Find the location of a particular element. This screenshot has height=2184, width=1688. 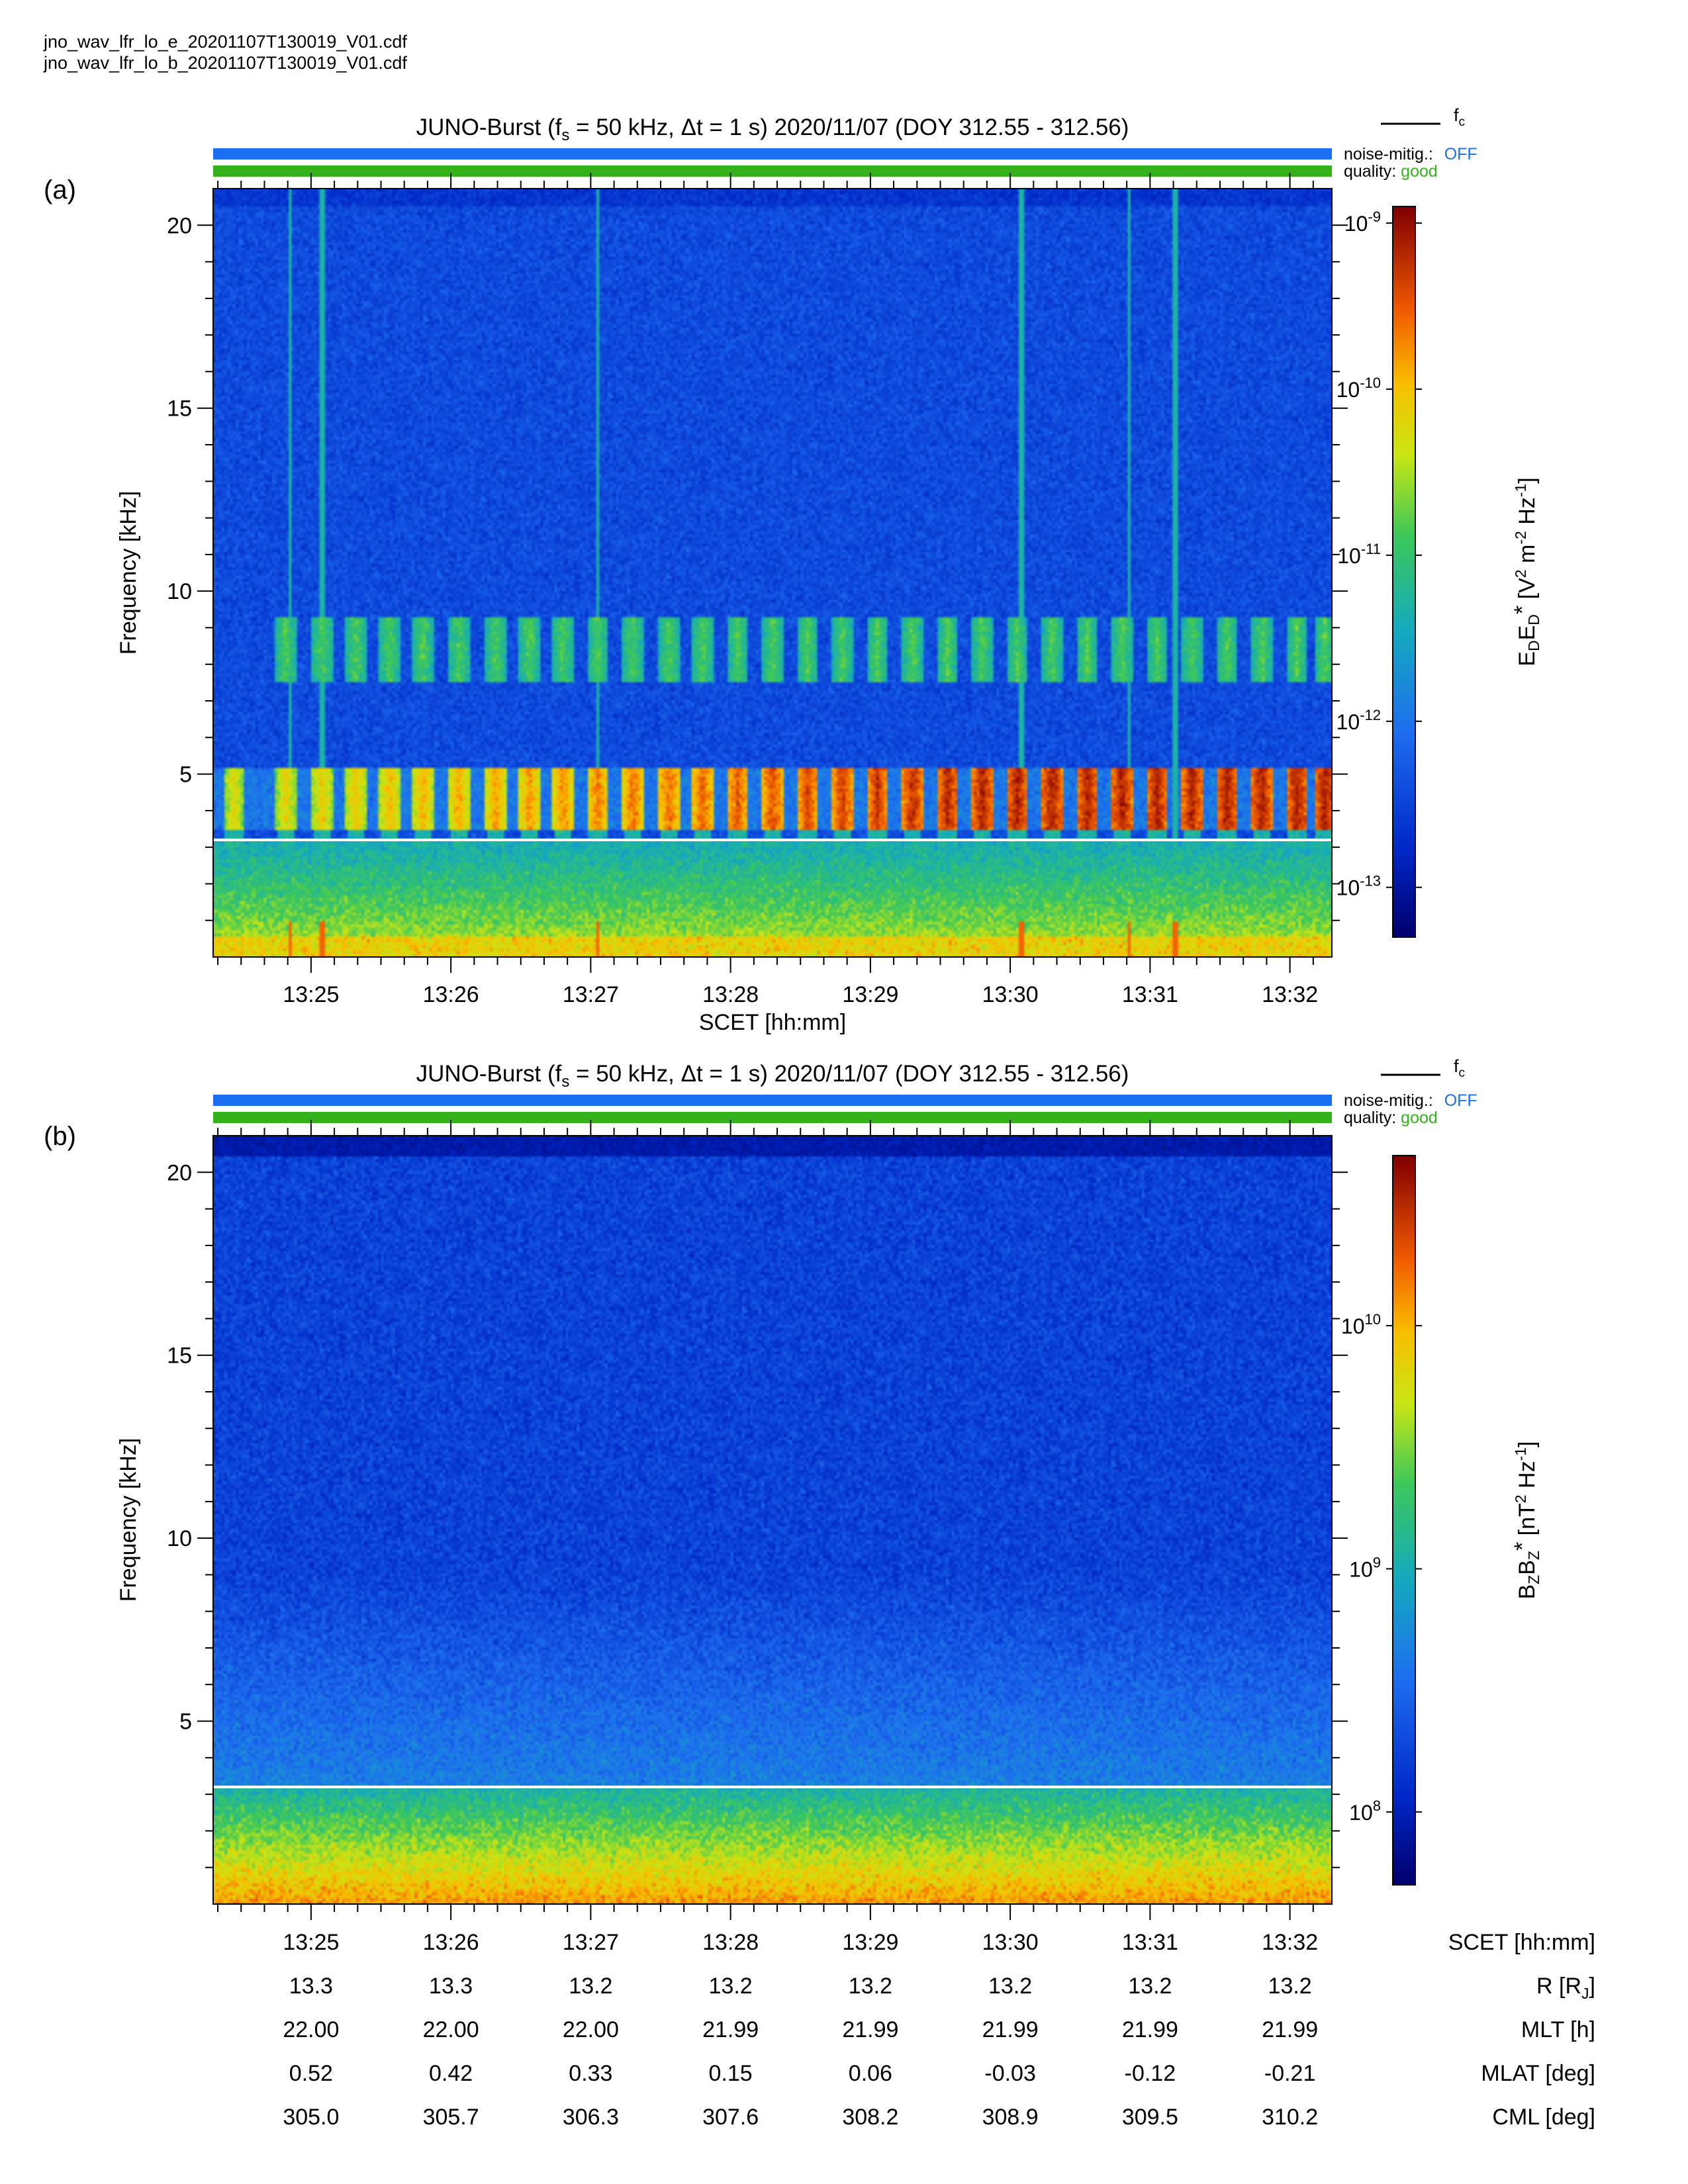

x-tick-label: 13:25 is located at coordinates (311, 994).